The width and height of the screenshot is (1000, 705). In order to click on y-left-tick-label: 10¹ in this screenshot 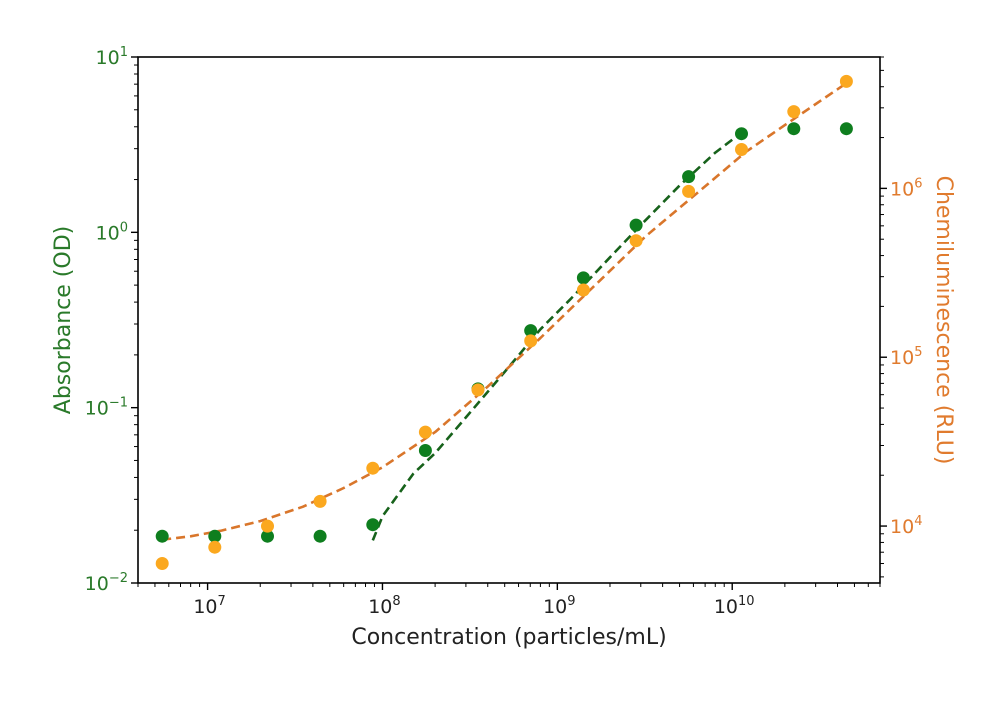, I will do `click(112, 57)`.